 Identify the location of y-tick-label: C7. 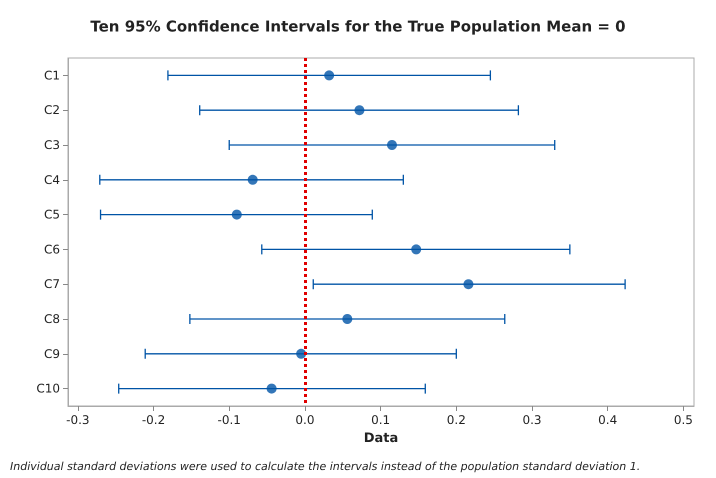
(52, 284).